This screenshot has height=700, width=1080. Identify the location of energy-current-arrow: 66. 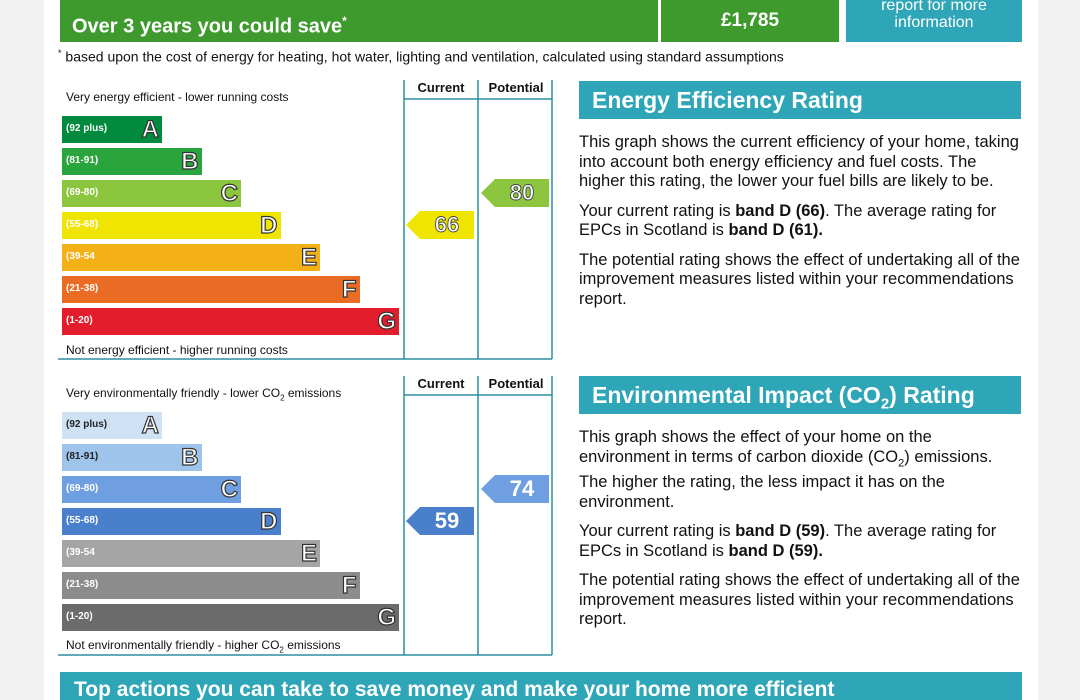
(440, 225).